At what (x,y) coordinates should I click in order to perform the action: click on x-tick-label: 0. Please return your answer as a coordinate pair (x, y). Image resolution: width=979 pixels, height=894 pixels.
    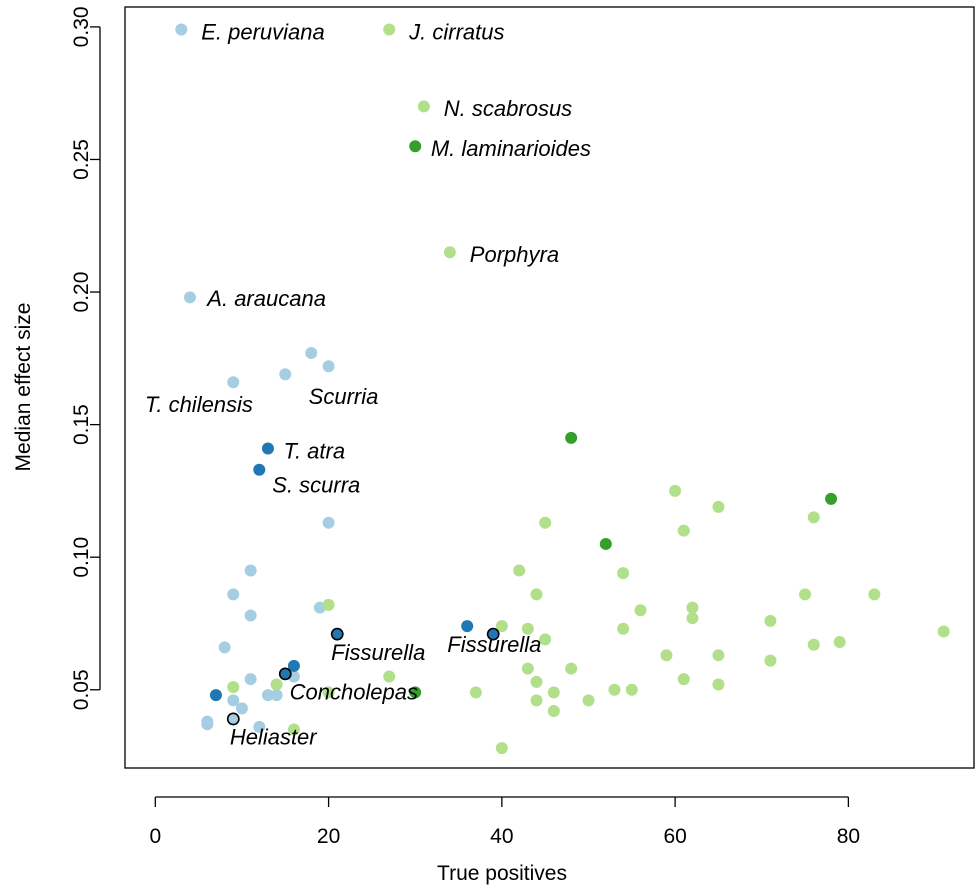
    Looking at the image, I should click on (155, 836).